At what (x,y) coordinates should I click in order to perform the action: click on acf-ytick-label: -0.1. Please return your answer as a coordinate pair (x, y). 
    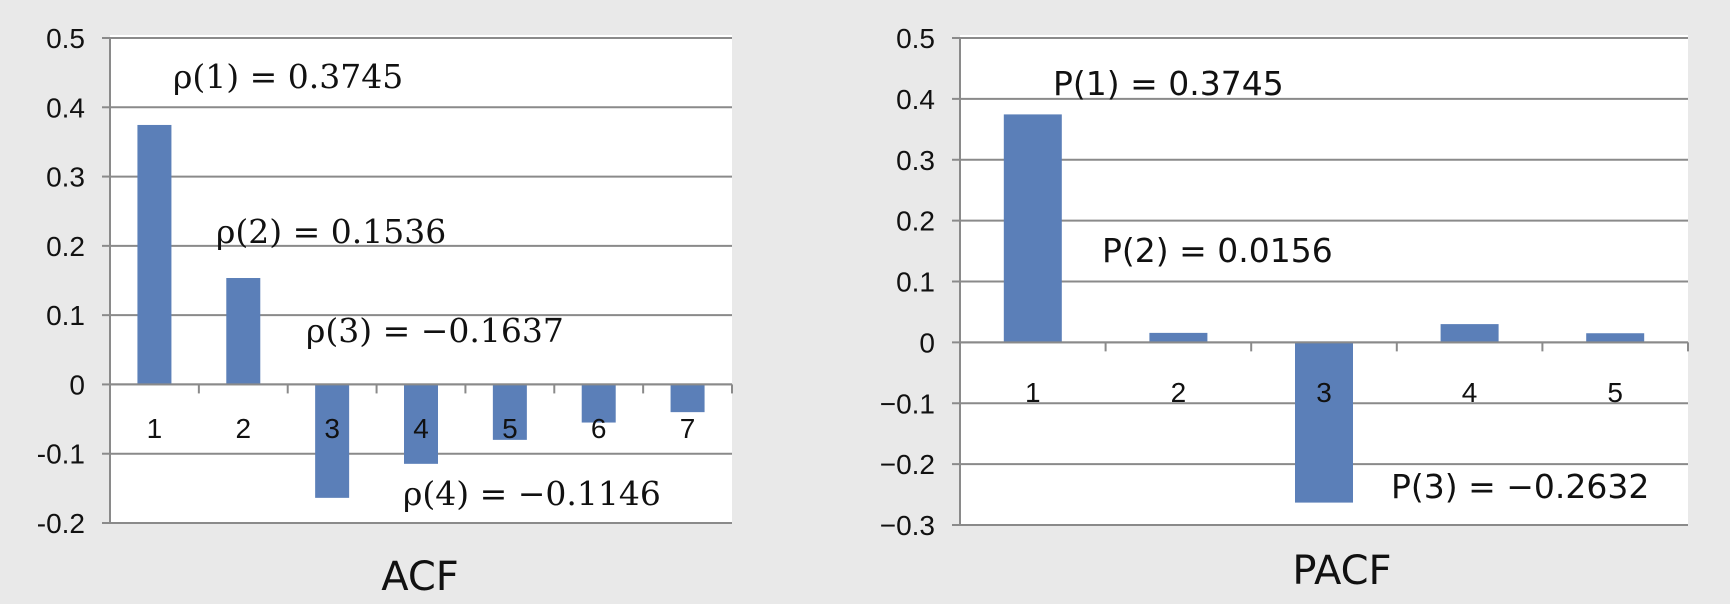
    Looking at the image, I should click on (61, 454).